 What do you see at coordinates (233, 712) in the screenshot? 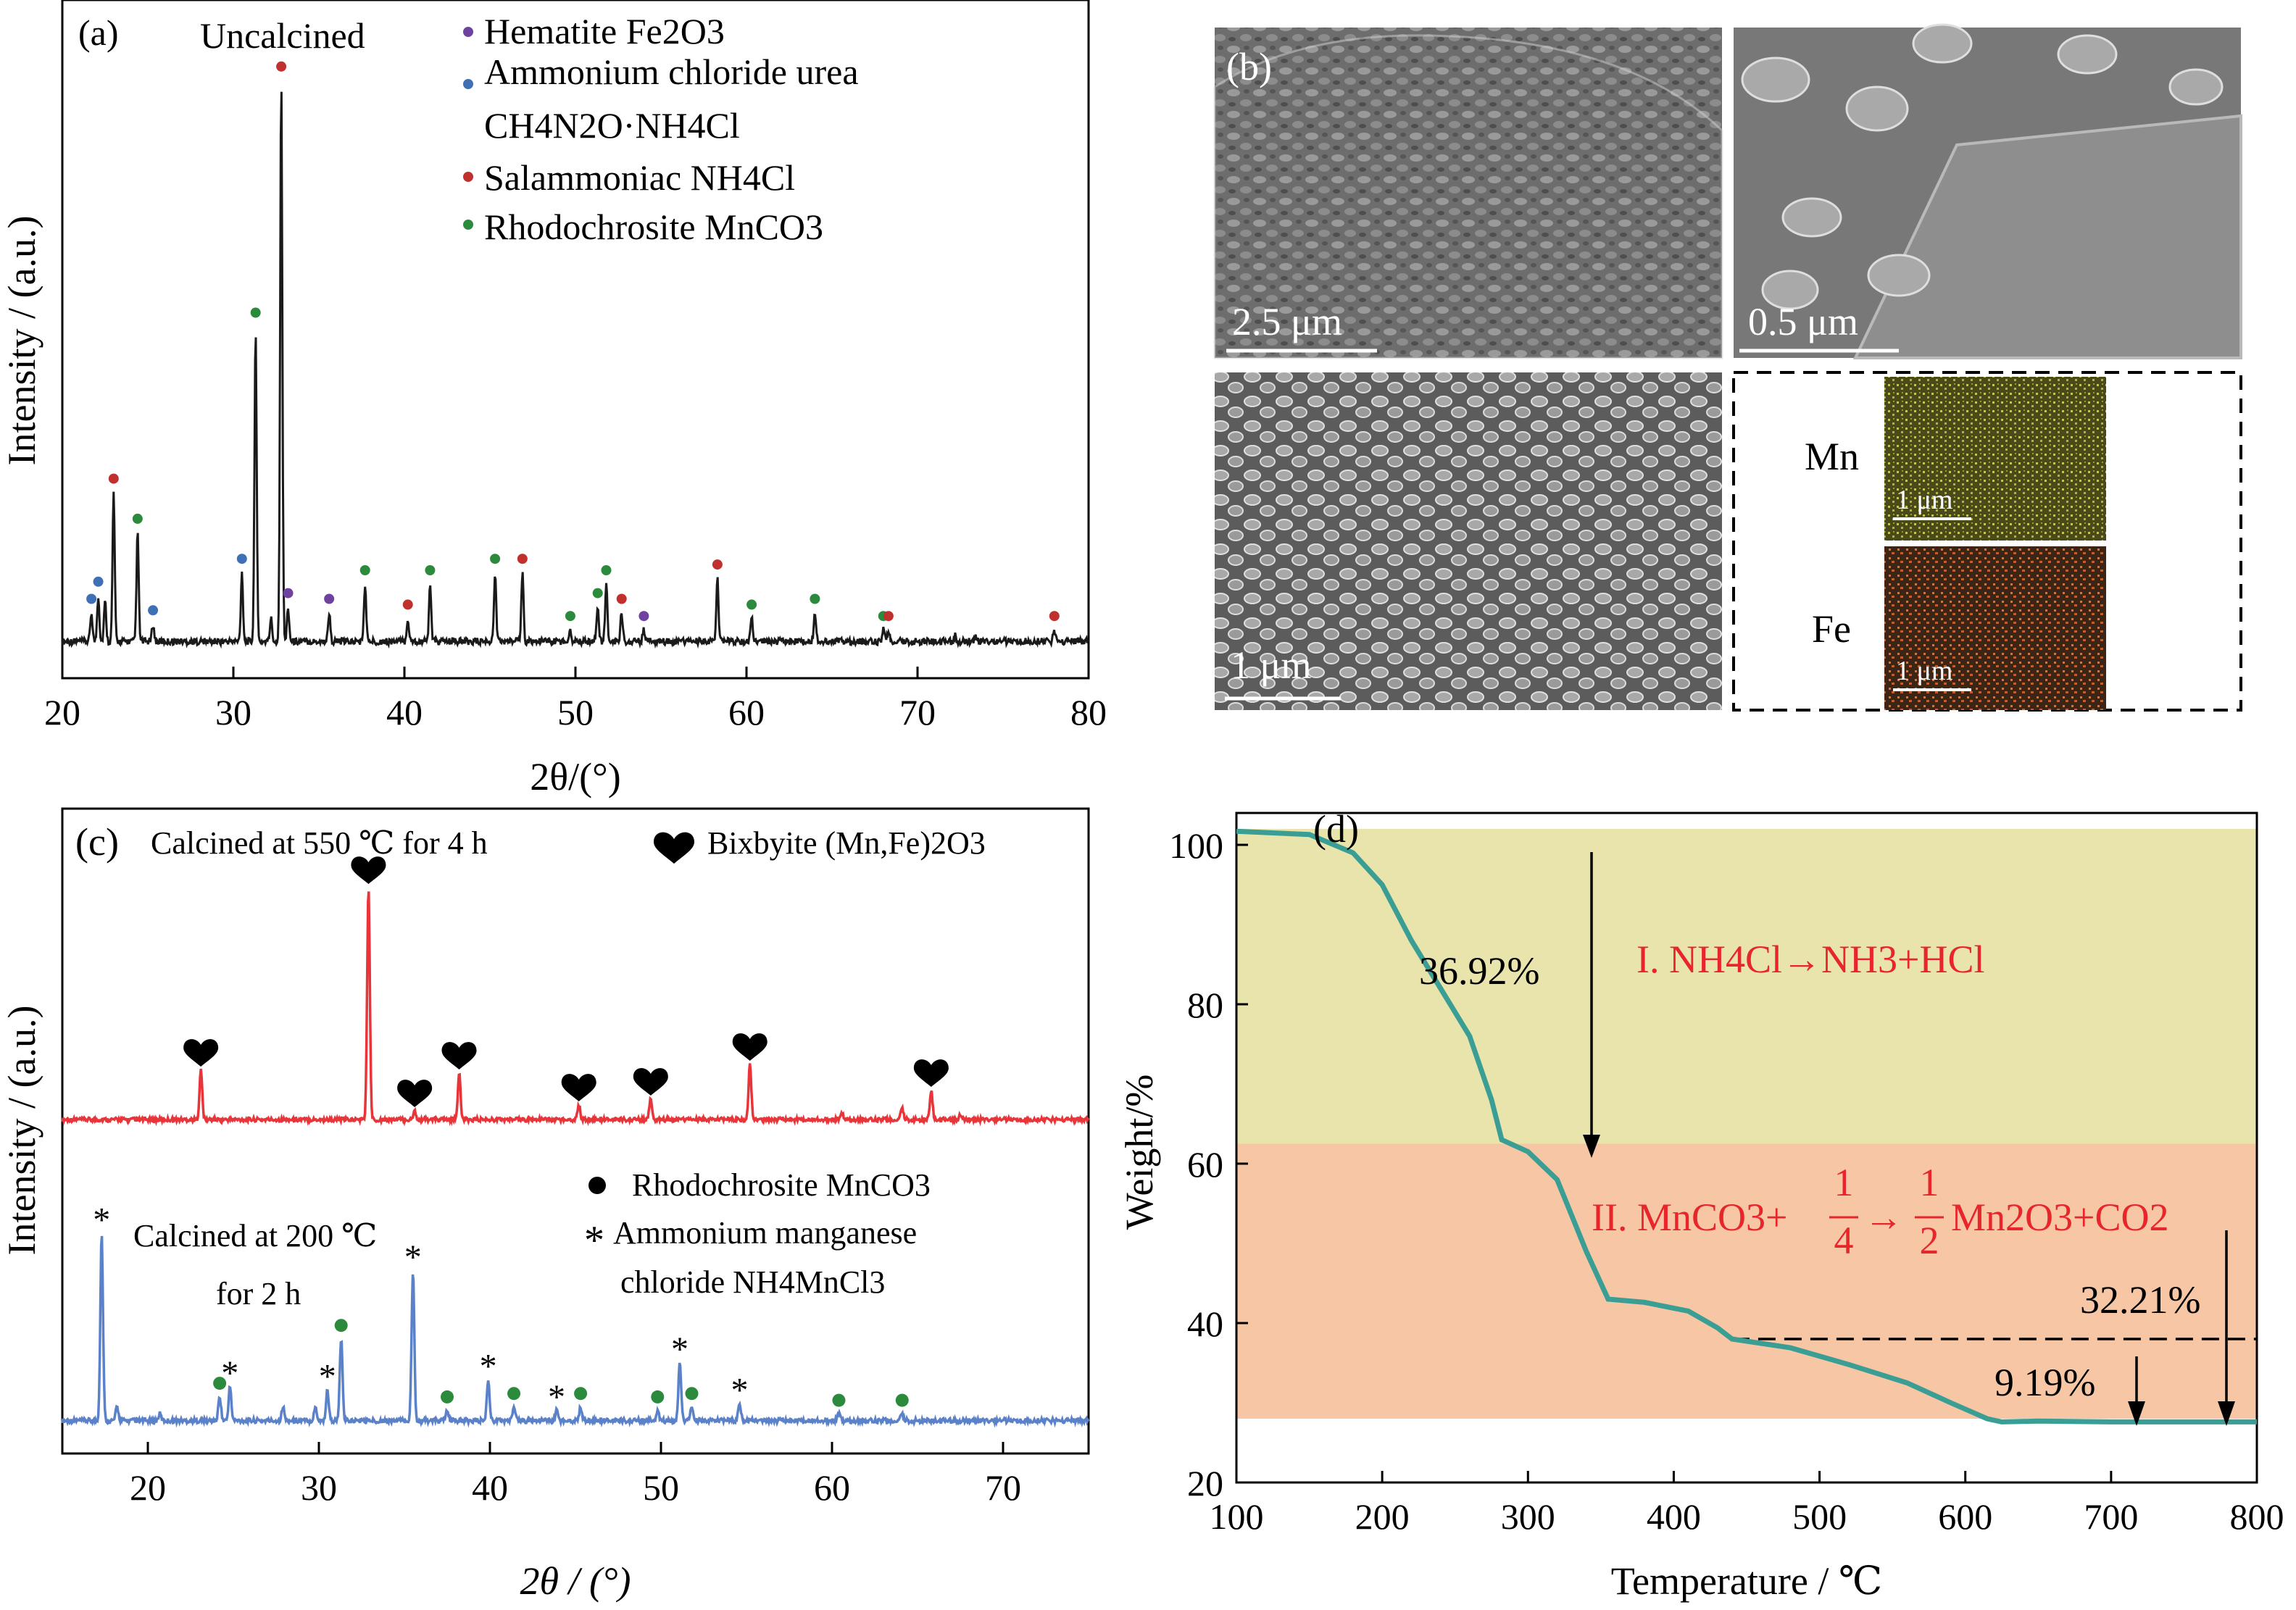
I see `x-tick-label: 30` at bounding box center [233, 712].